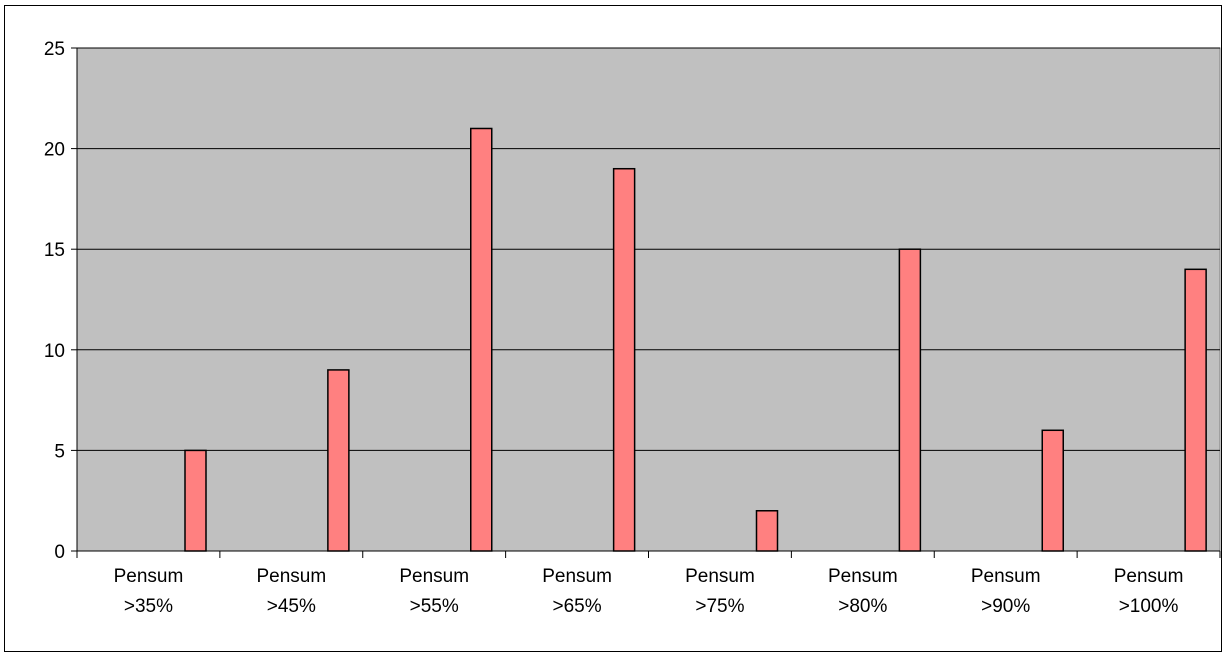 This screenshot has height=657, width=1228. What do you see at coordinates (148, 606) in the screenshot?
I see `x-tick-label: >35%` at bounding box center [148, 606].